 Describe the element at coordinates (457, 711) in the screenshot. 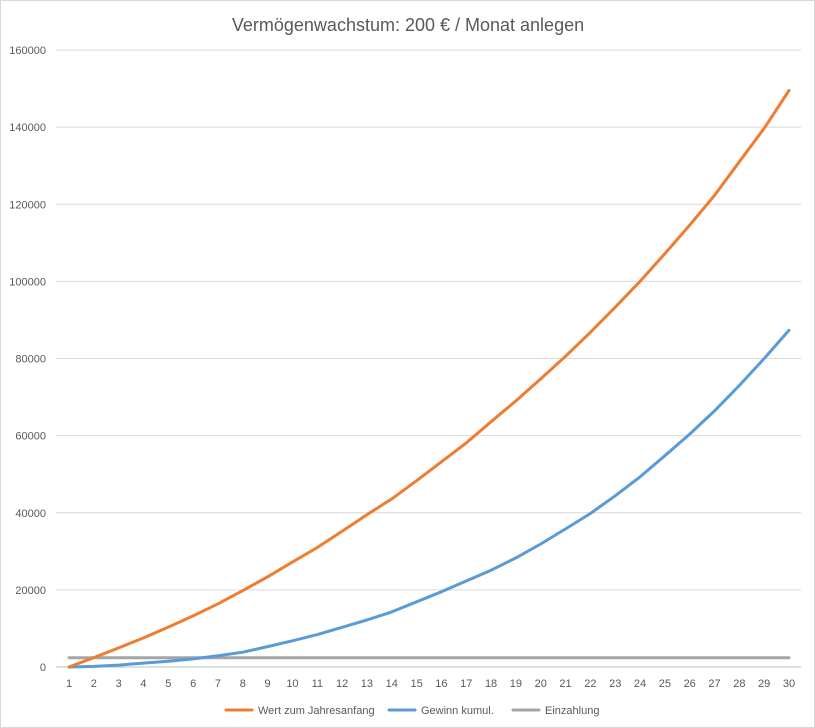

I see `legend-label: Gewinn kumul.` at that location.